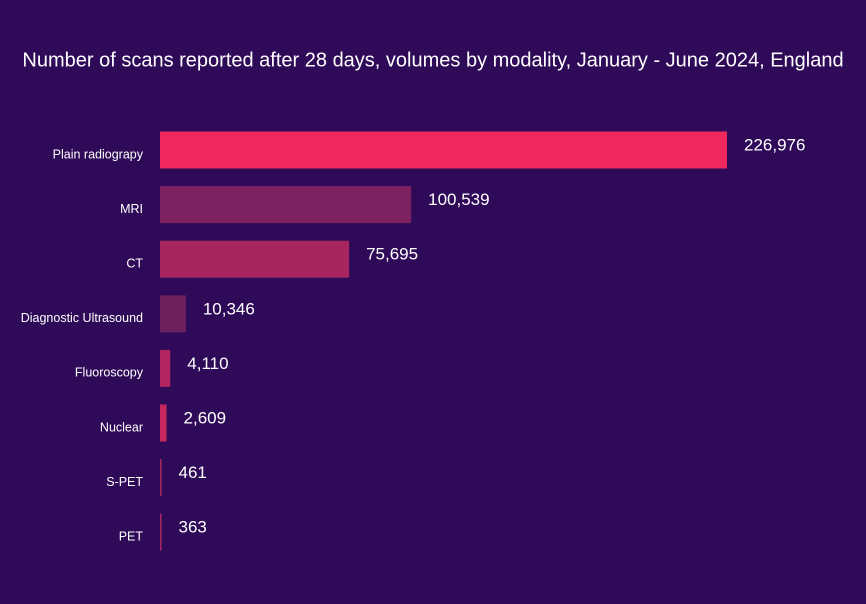 Image resolution: width=866 pixels, height=604 pixels. Describe the element at coordinates (131, 209) in the screenshot. I see `category-label: MRI` at that location.